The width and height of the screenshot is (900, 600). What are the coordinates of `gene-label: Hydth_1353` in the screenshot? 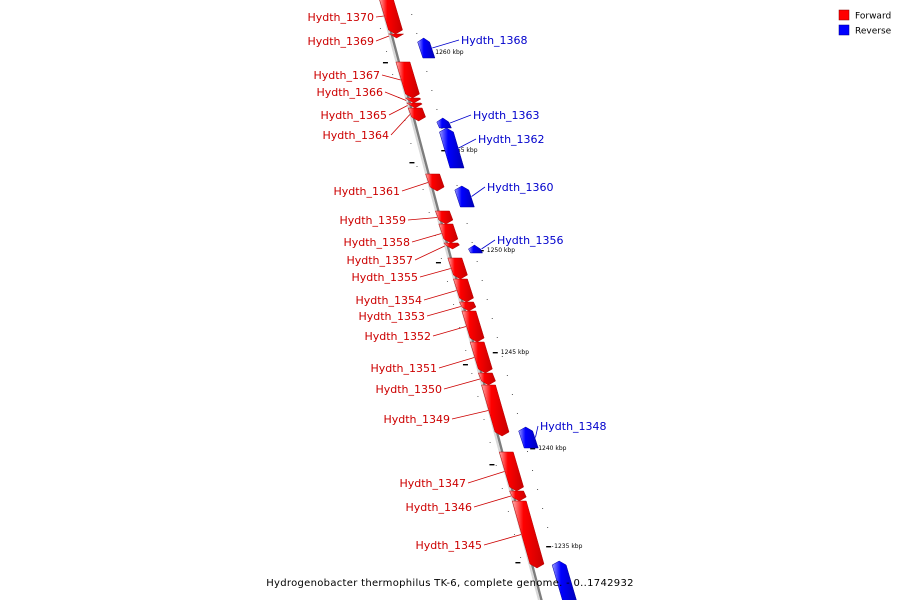 It's located at (391, 316).